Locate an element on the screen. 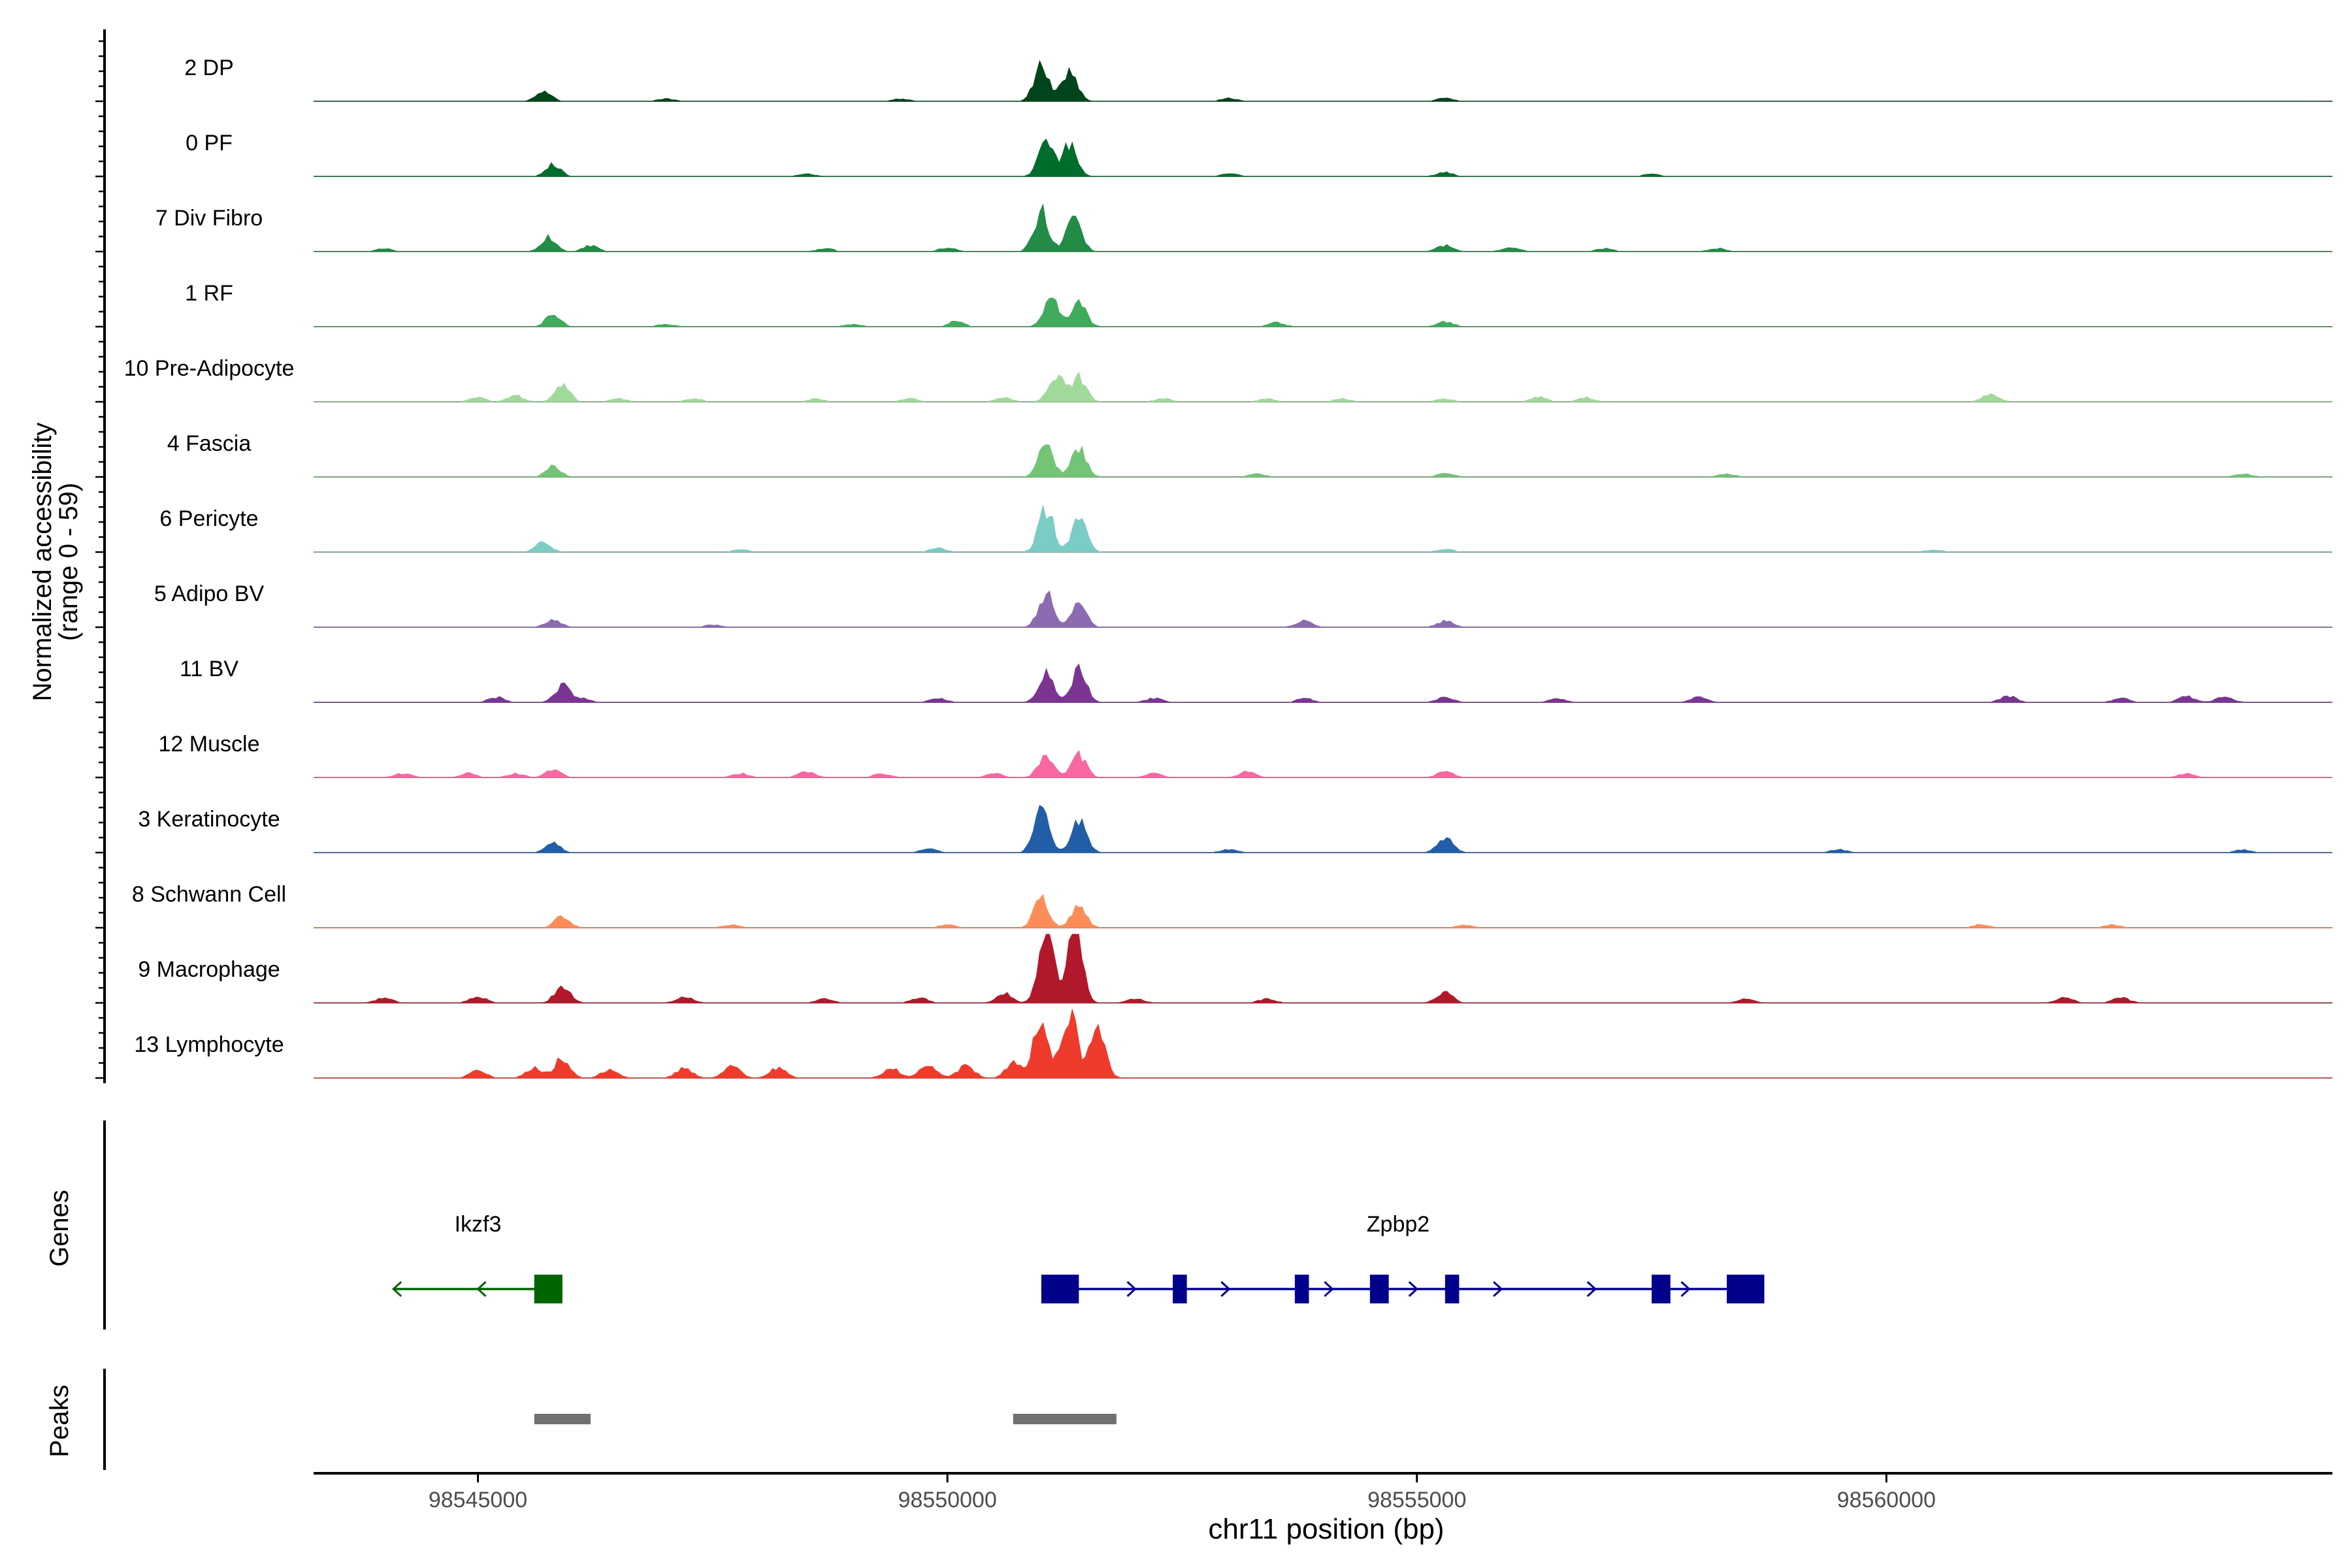  track-0-pf: 0 PF is located at coordinates (1259, 154).